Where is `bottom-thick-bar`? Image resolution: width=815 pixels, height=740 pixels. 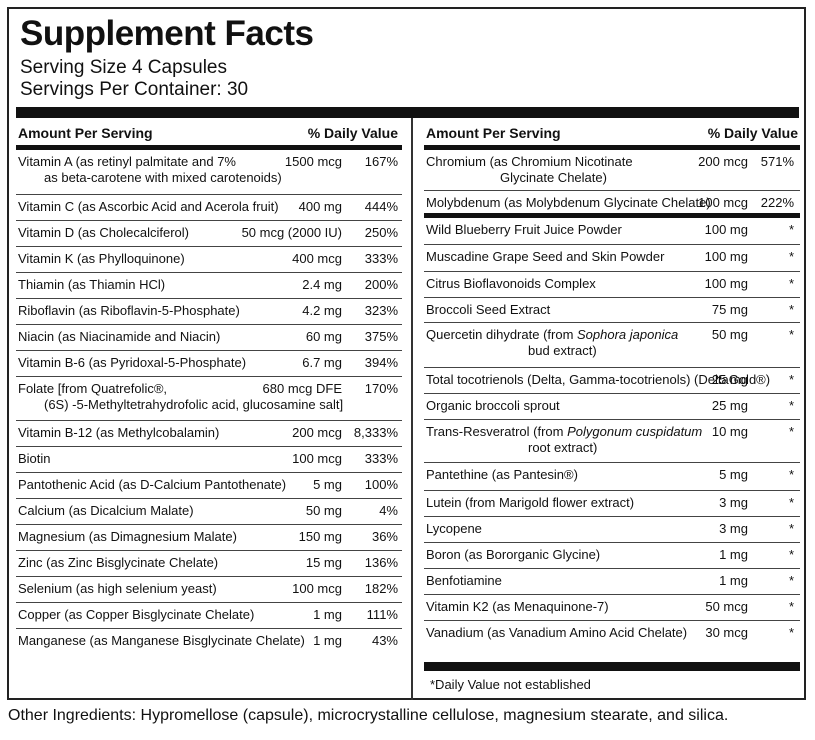 bottom-thick-bar is located at coordinates (612, 666).